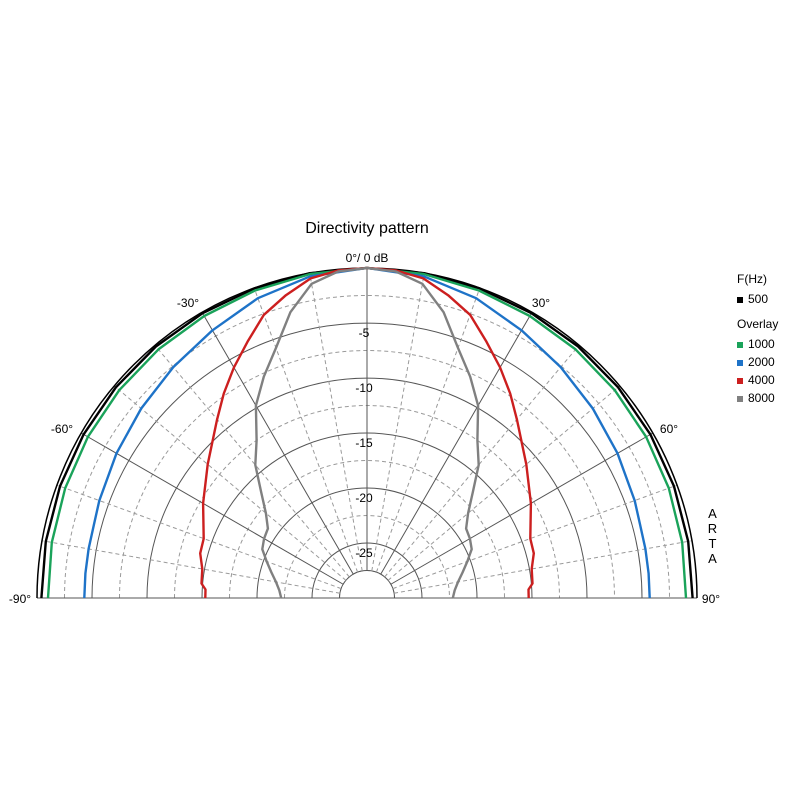  What do you see at coordinates (711, 599) in the screenshot?
I see `angle-label: 90°` at bounding box center [711, 599].